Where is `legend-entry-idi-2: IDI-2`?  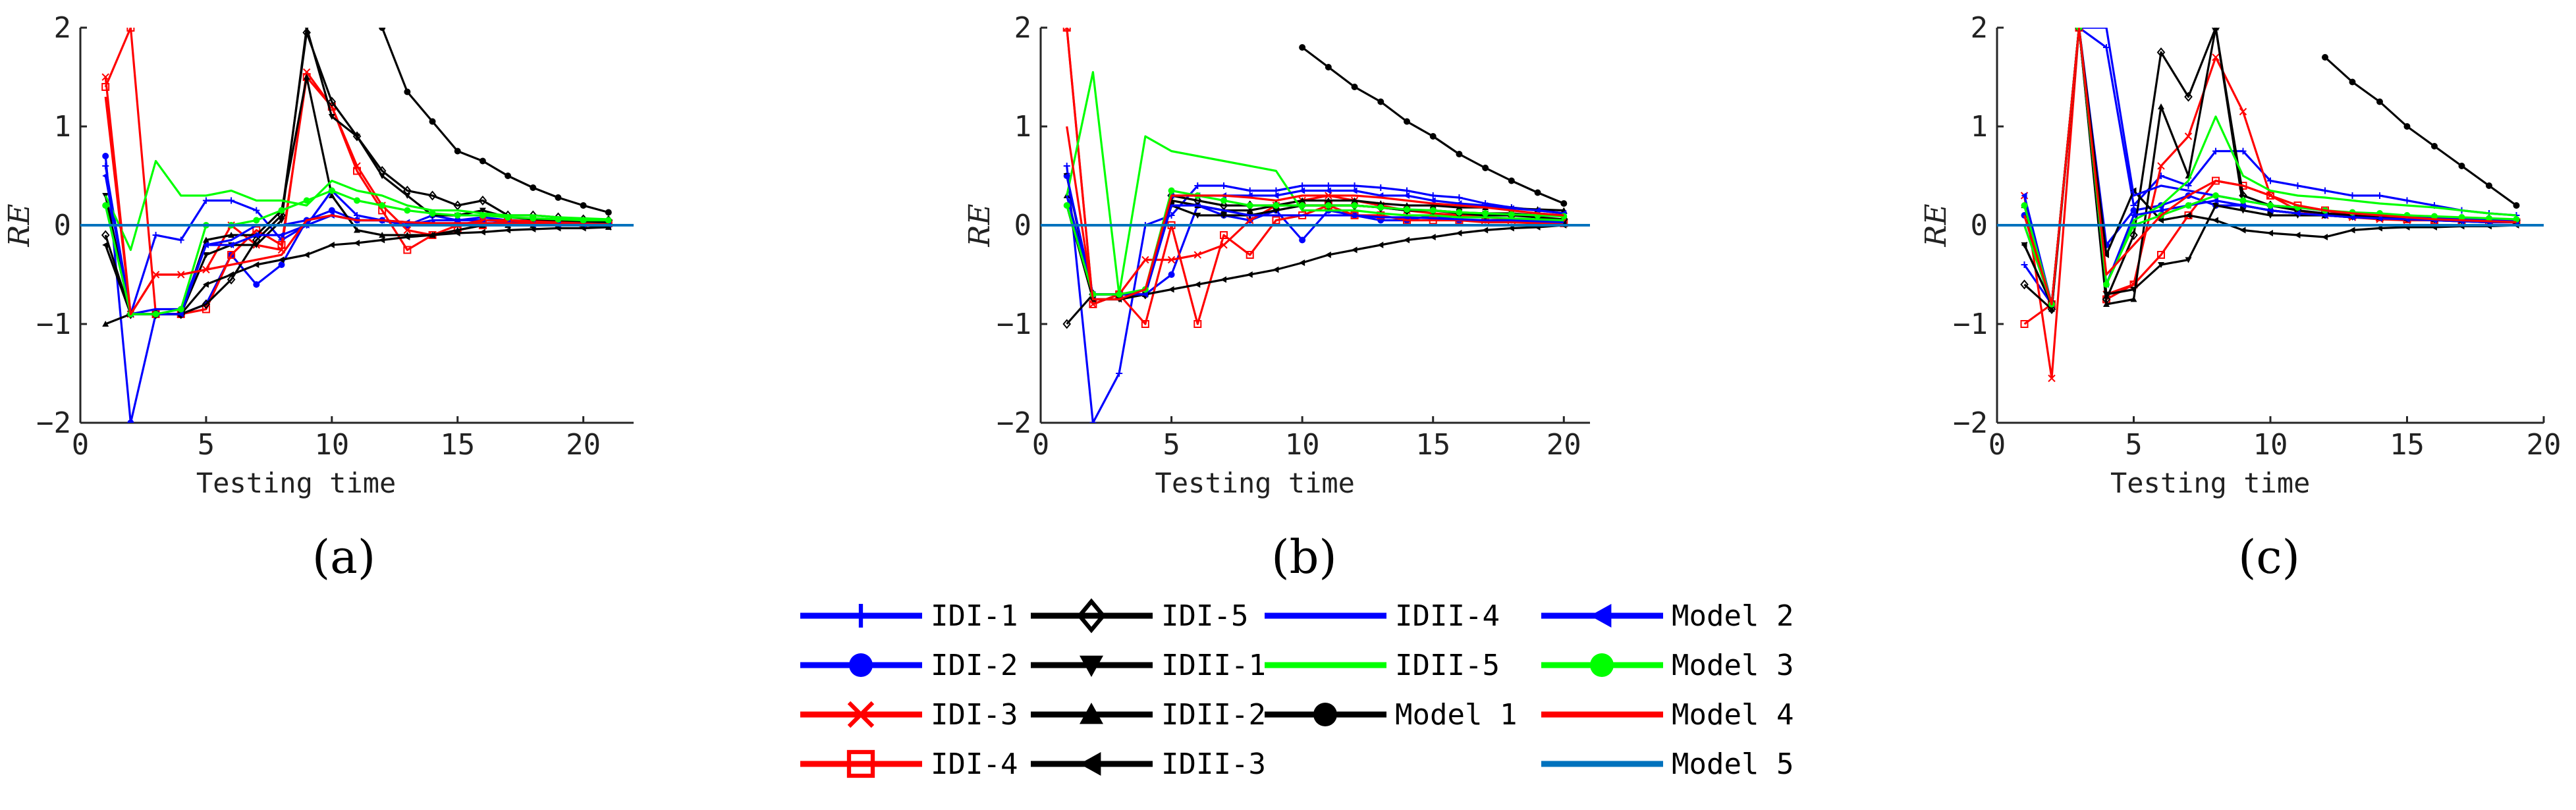
legend-entry-idi-2: IDI-2 is located at coordinates (909, 666).